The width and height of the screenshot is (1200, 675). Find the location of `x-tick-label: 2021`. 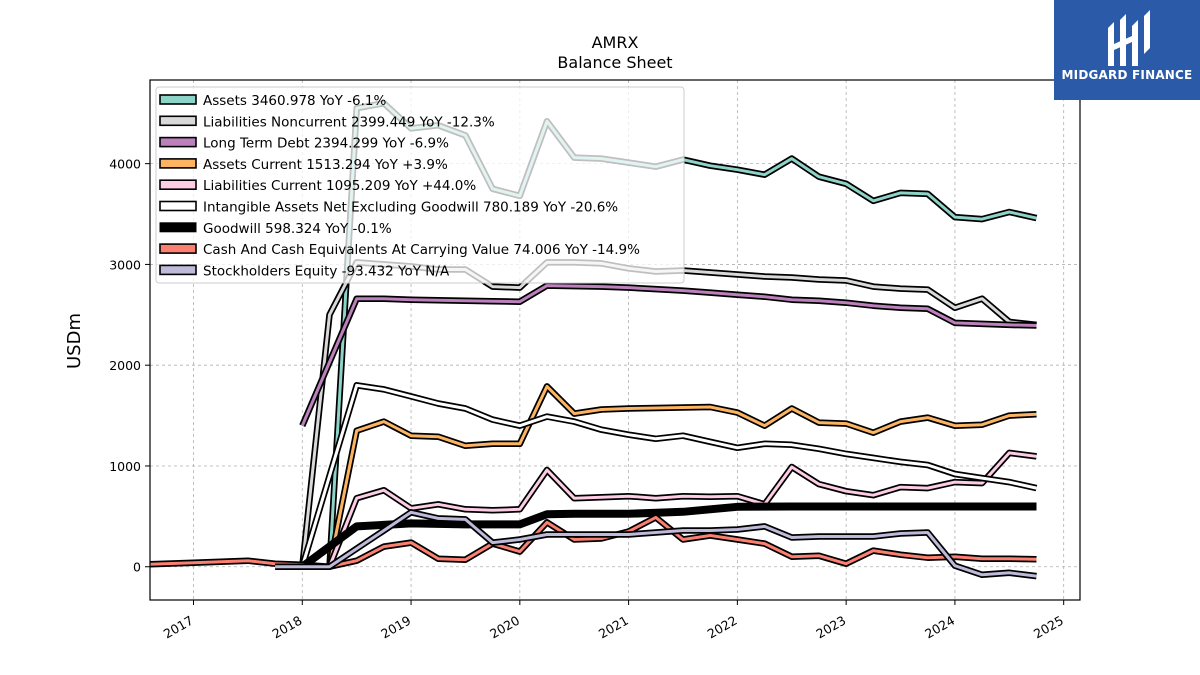

x-tick-label: 2021 is located at coordinates (613, 627).